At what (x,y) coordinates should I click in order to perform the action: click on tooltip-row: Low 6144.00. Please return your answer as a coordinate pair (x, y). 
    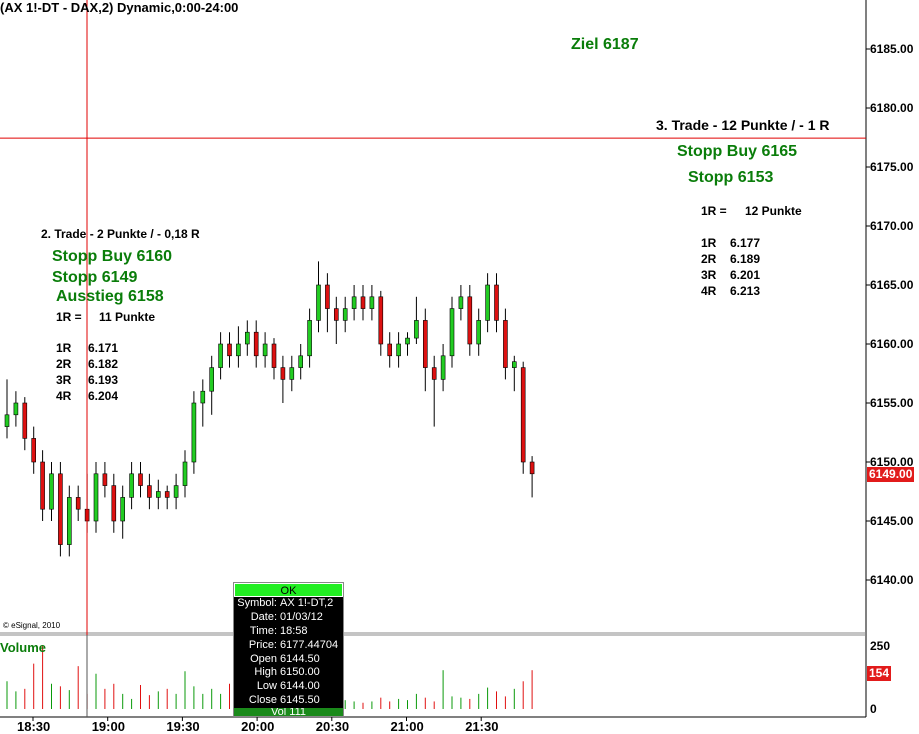
    Looking at the image, I should click on (288, 687).